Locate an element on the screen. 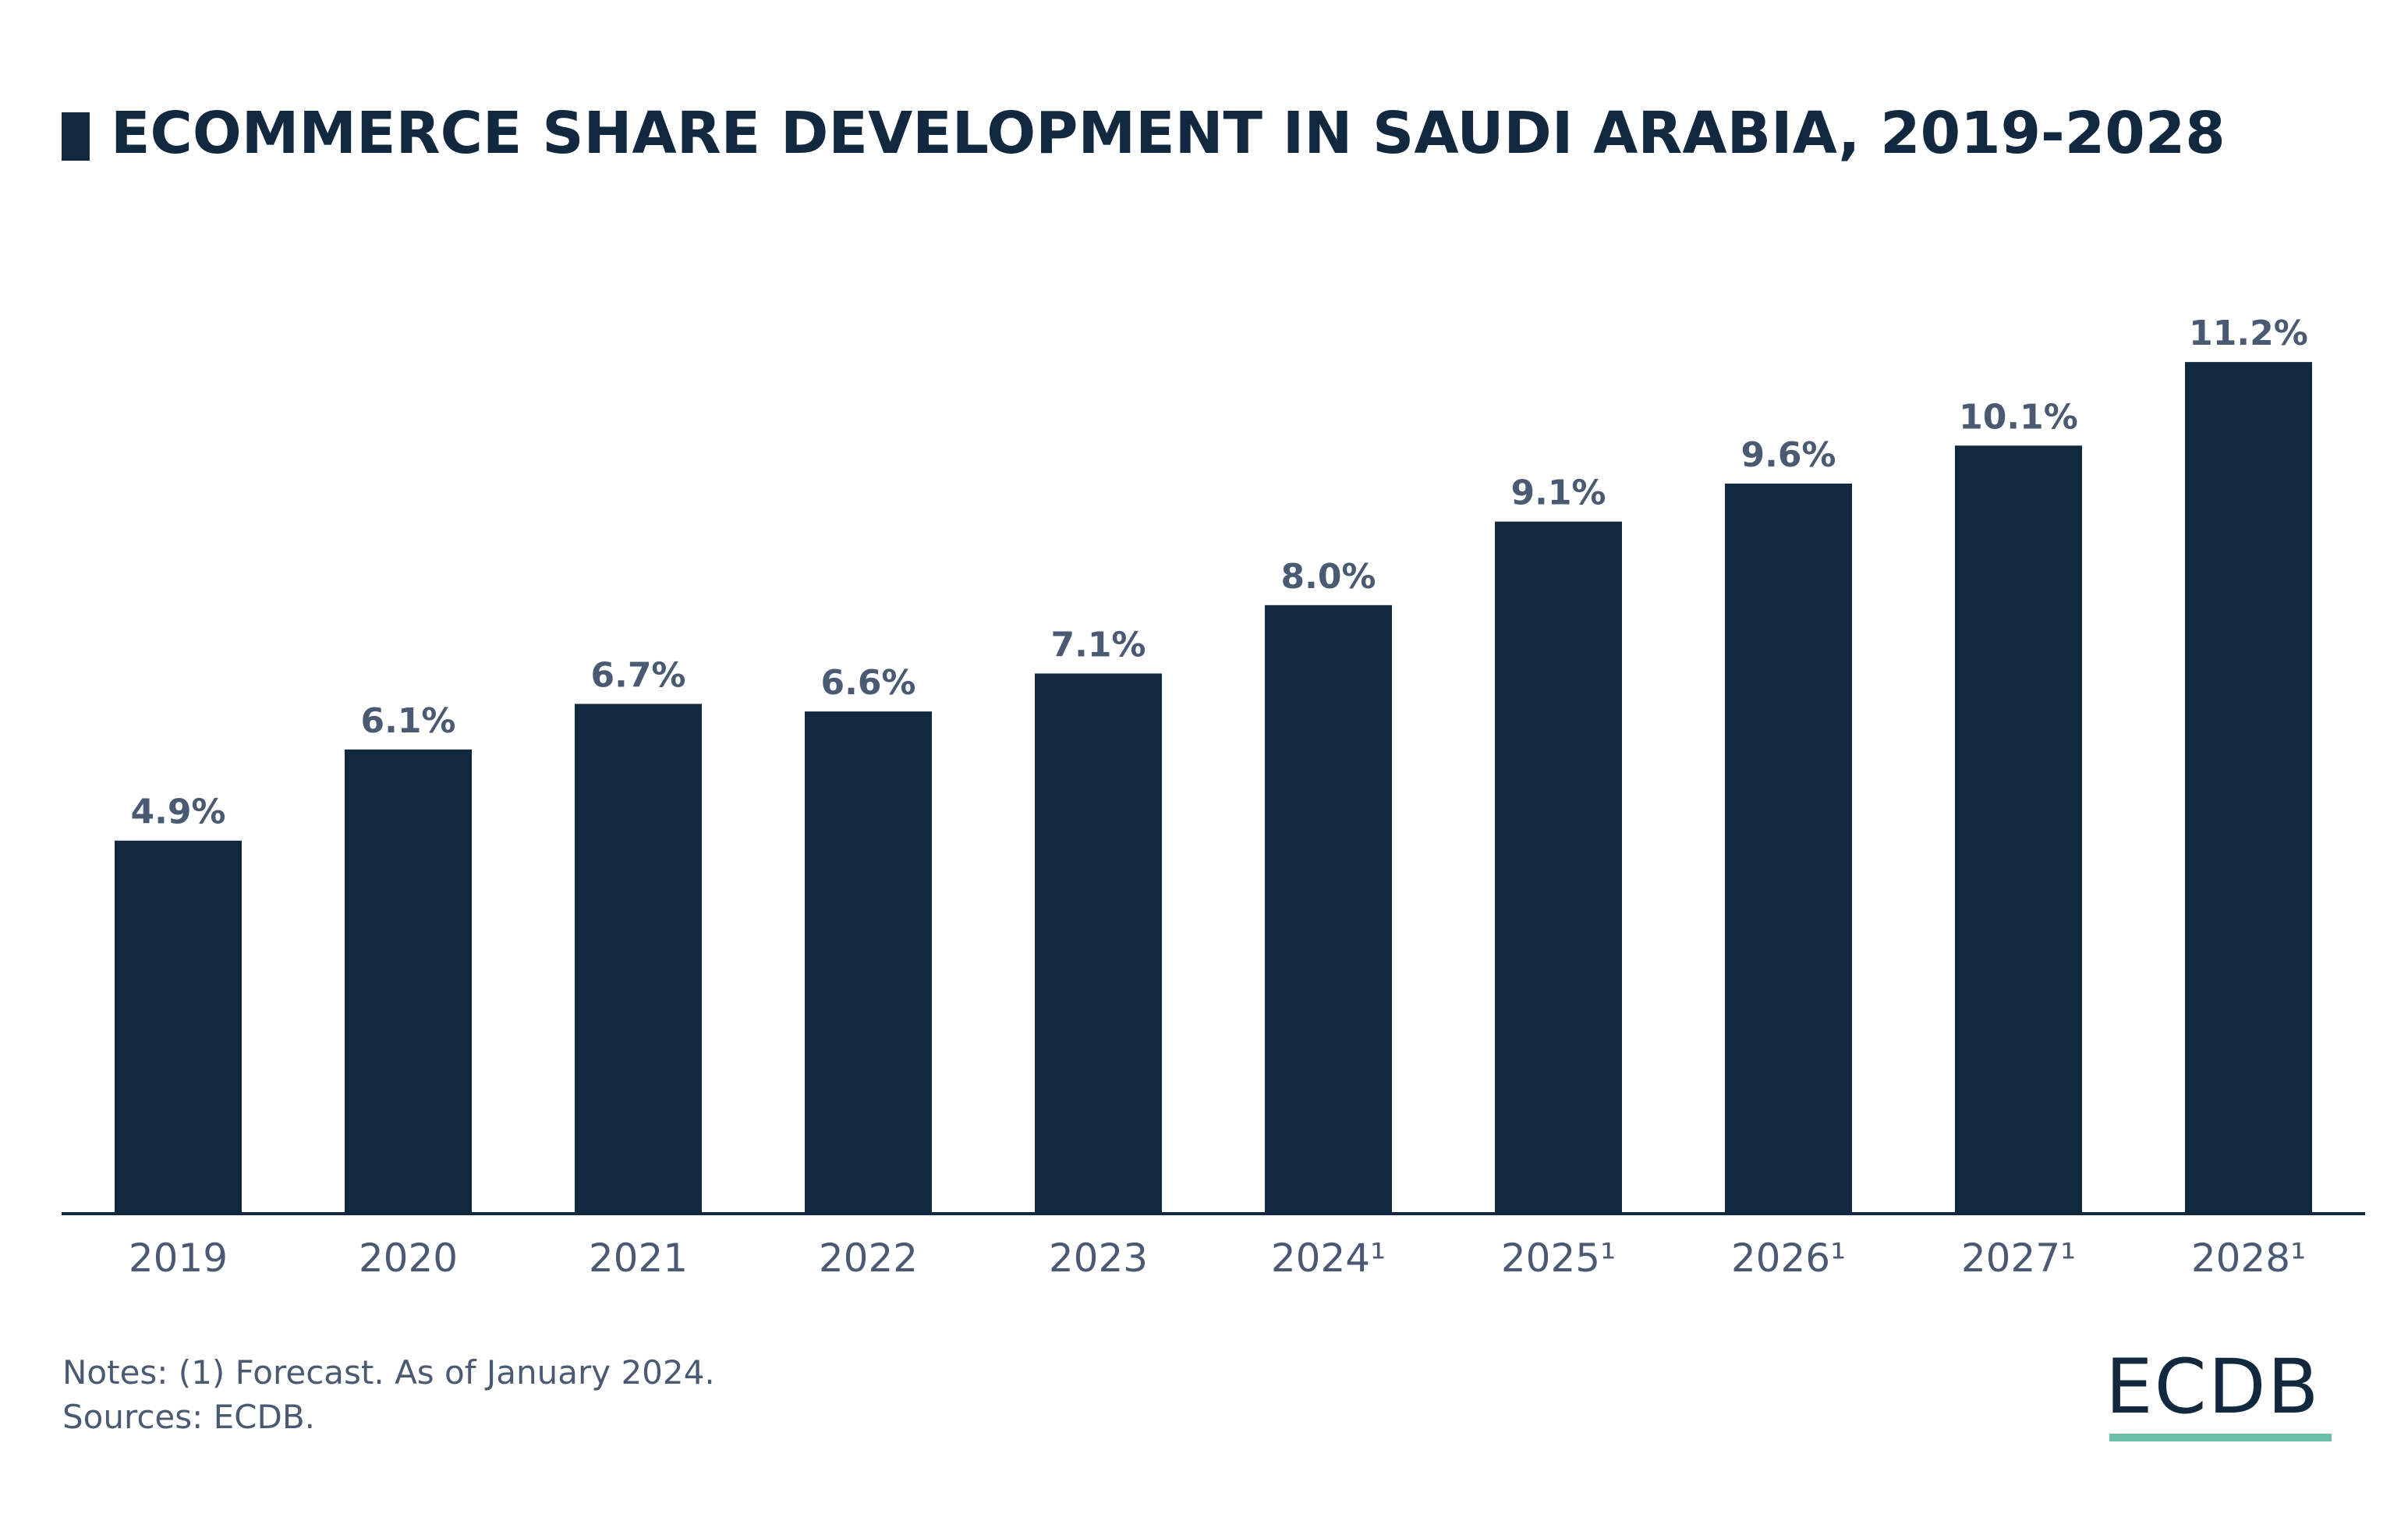 The width and height of the screenshot is (2408, 1521). x-tick-label: 2024¹ is located at coordinates (1328, 1259).